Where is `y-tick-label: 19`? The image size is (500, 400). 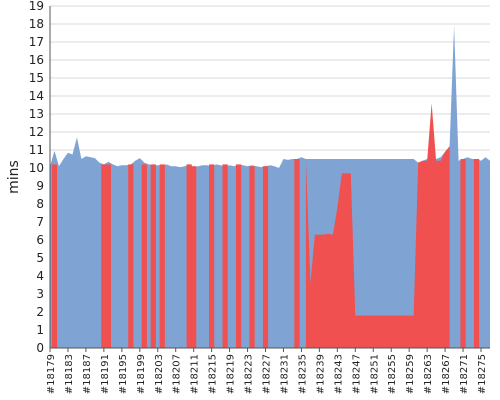 y-tick-label: 19 is located at coordinates (36, 6).